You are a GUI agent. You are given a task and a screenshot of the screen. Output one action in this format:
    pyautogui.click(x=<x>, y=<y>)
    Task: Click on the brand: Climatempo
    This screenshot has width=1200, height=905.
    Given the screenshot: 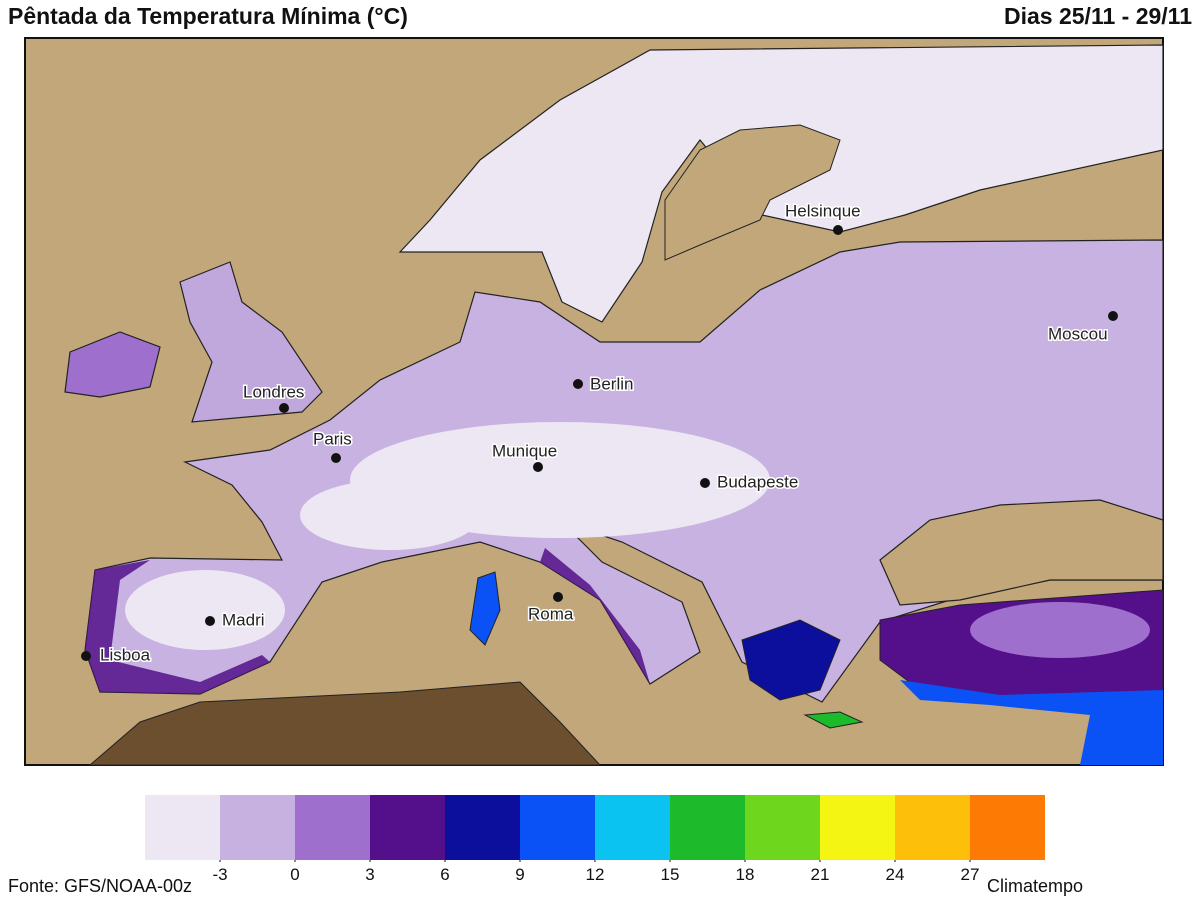 What is the action you would take?
    pyautogui.click(x=1035, y=886)
    